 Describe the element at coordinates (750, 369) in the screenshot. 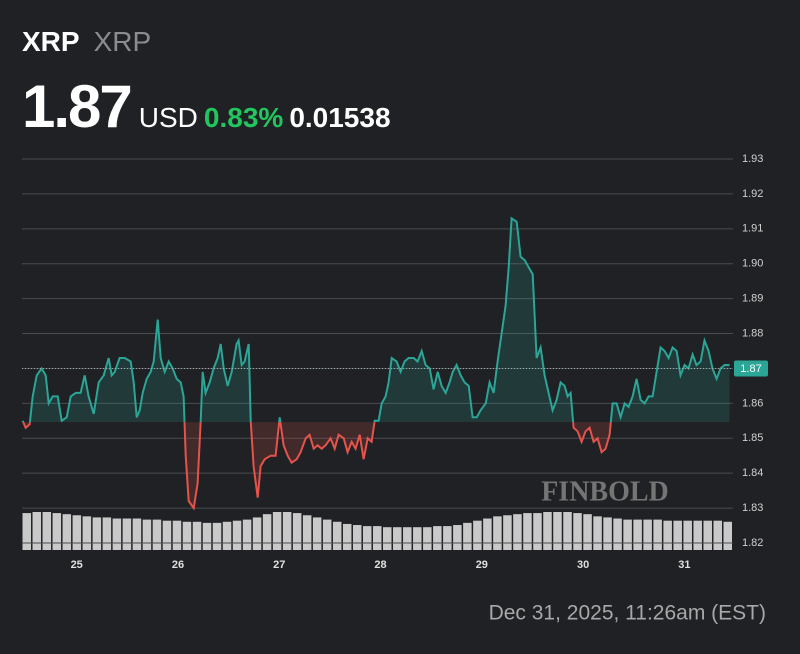

I see `price-tag-label: 1.87` at that location.